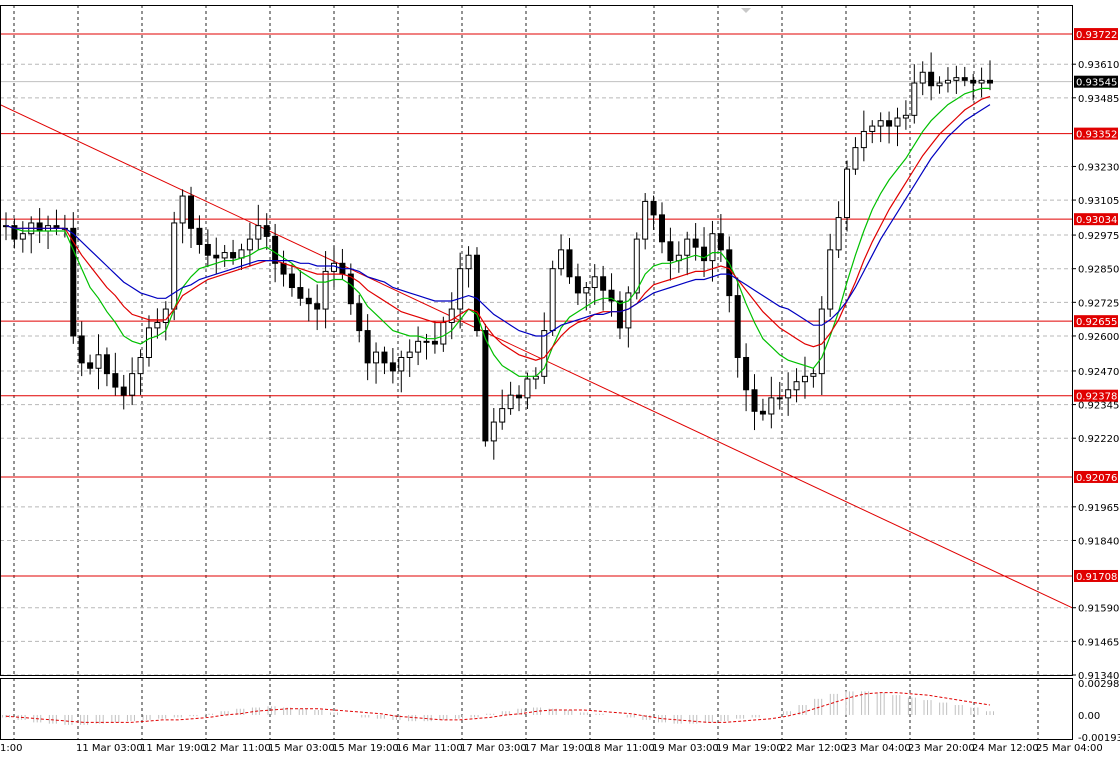 This screenshot has width=1120, height=762. Describe the element at coordinates (237, 748) in the screenshot. I see `time-tick-label: 12 Mar 11:00` at that location.